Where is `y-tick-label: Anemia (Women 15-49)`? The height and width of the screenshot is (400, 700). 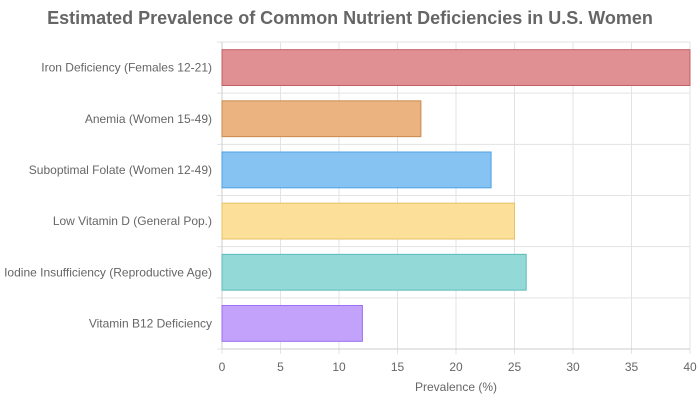 y-tick-label: Anemia (Women 15-49) is located at coordinates (148, 119).